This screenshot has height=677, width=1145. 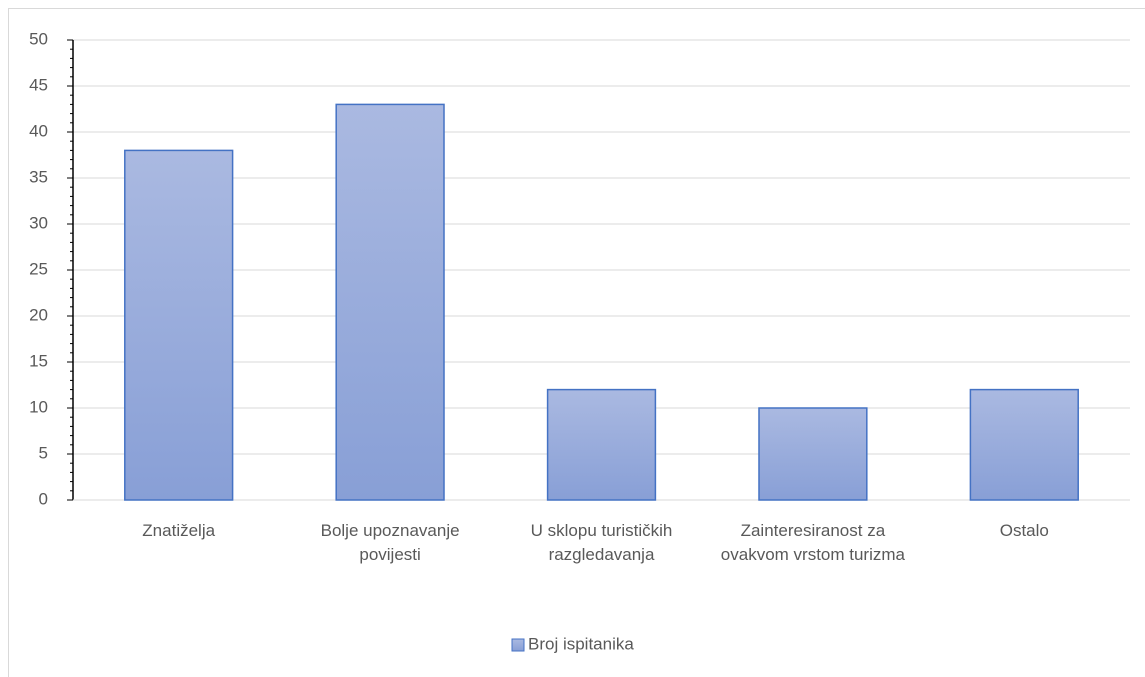 What do you see at coordinates (38, 176) in the screenshot?
I see `y-tick-label: 35` at bounding box center [38, 176].